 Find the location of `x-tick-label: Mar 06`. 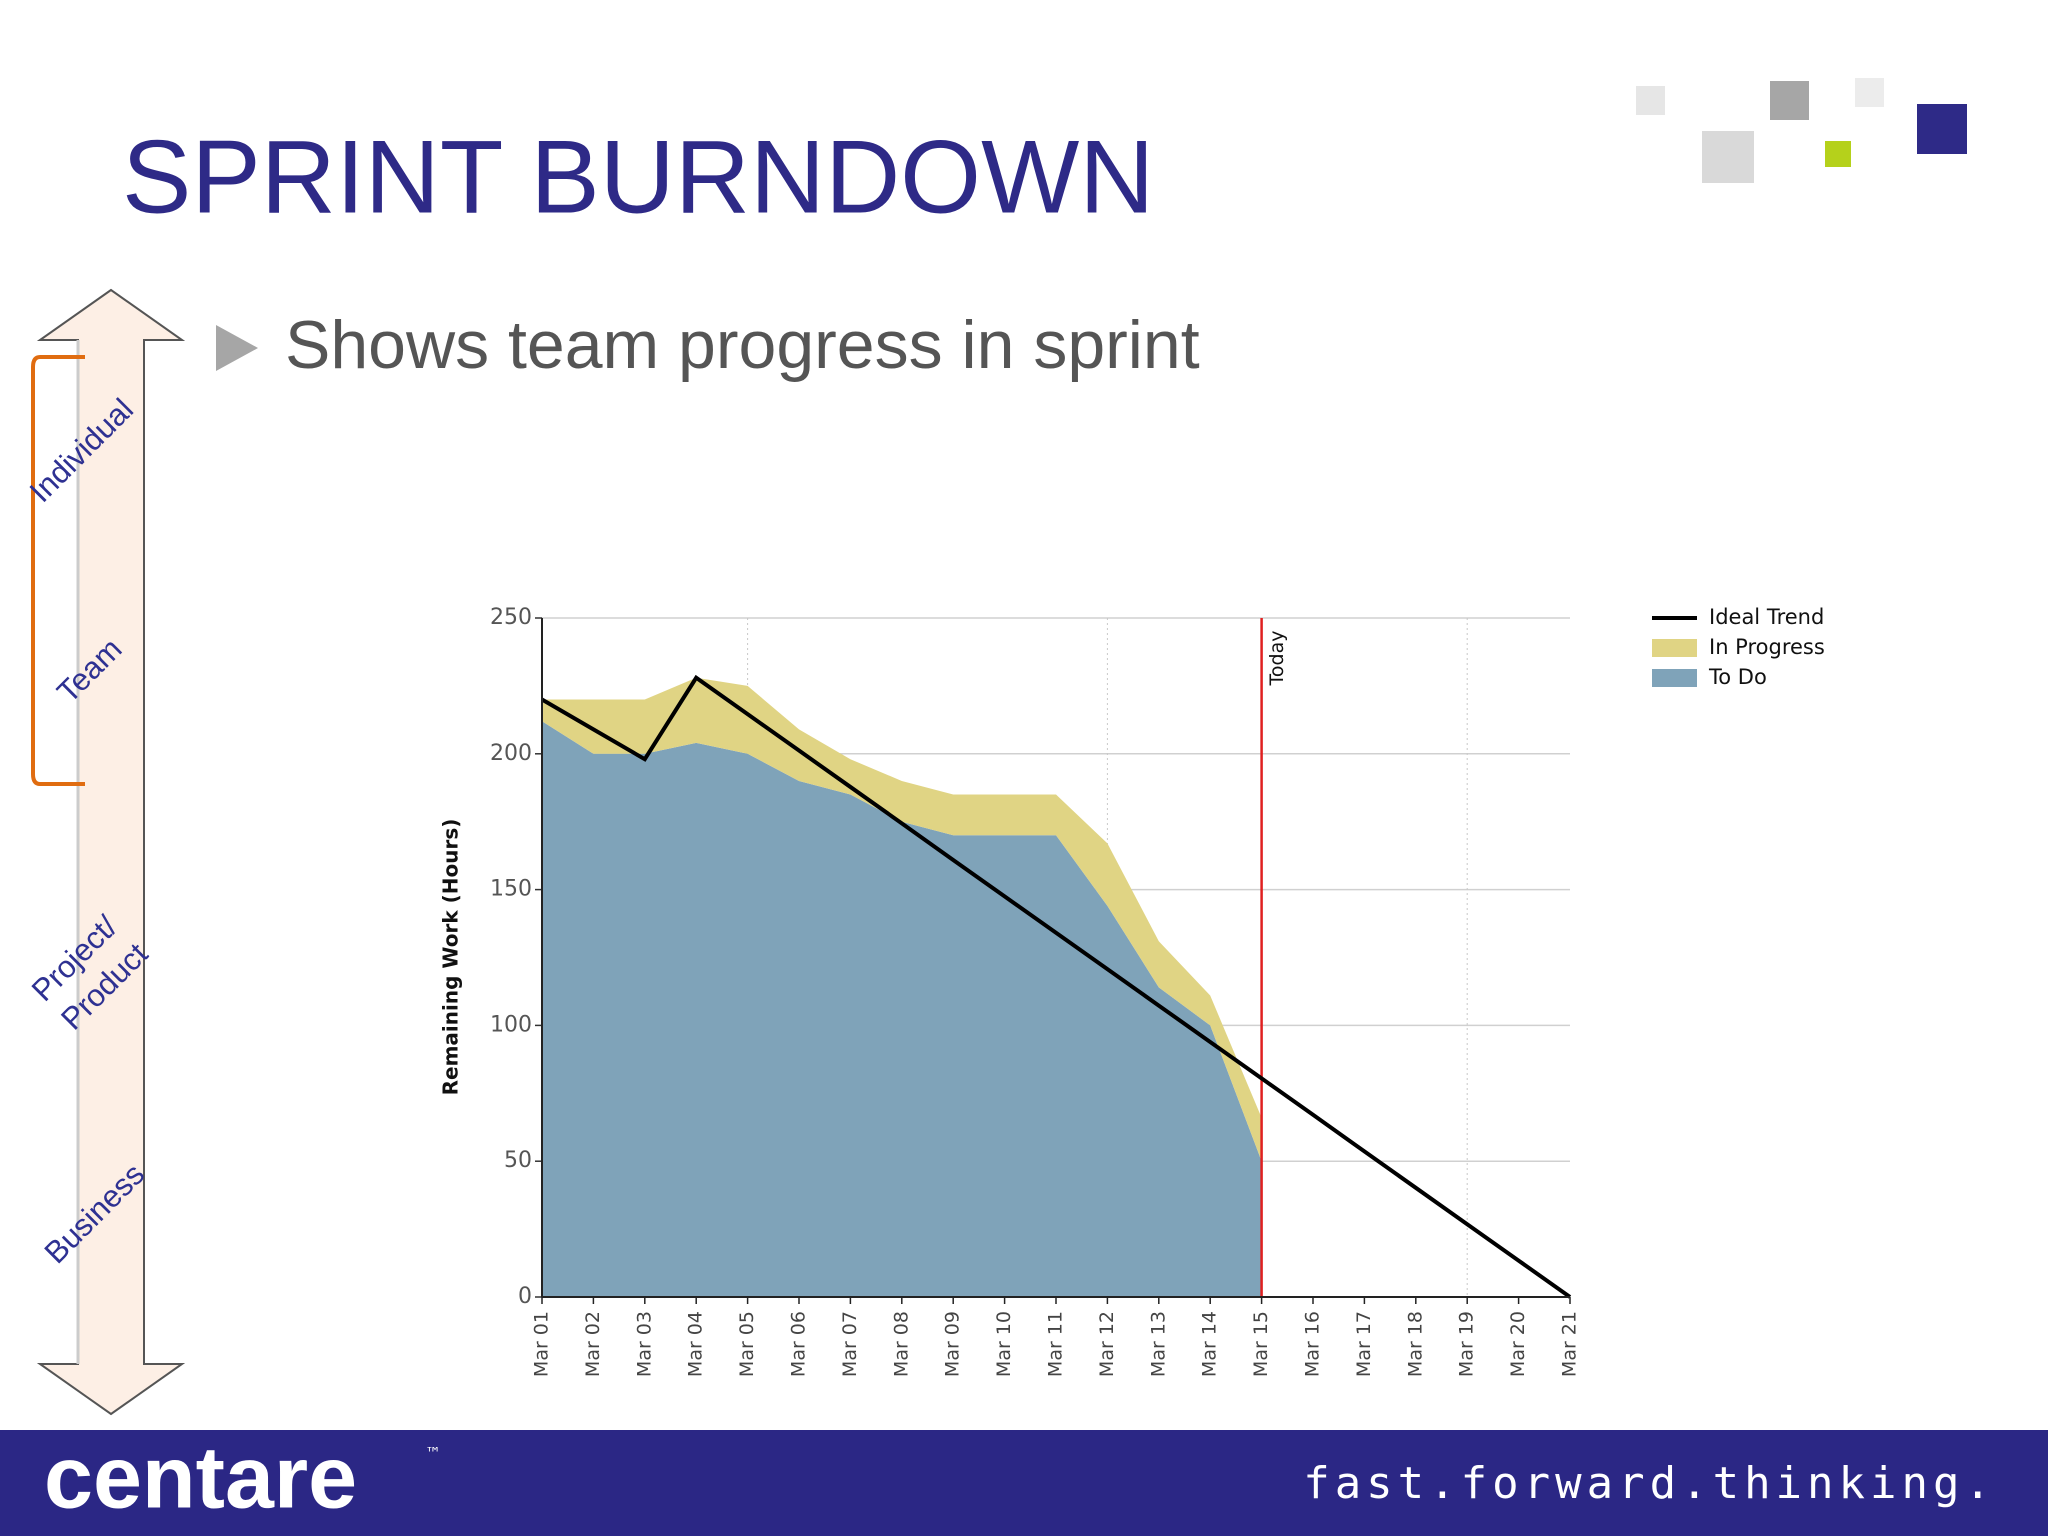

x-tick-label: Mar 06 is located at coordinates (799, 1344).